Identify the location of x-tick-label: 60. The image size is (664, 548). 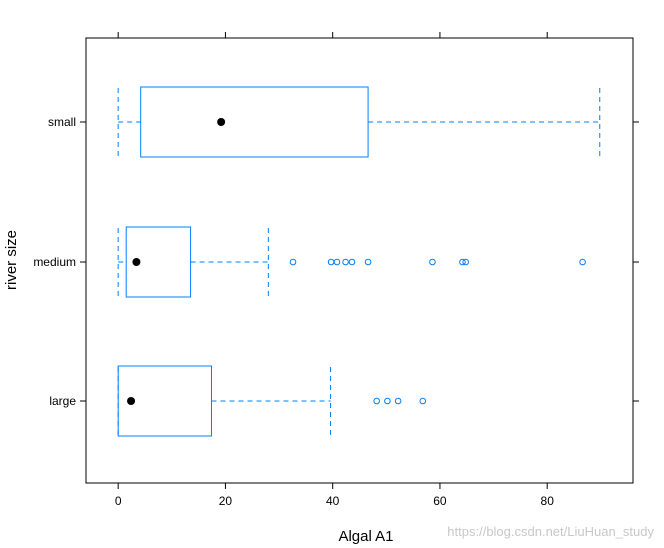
(440, 501).